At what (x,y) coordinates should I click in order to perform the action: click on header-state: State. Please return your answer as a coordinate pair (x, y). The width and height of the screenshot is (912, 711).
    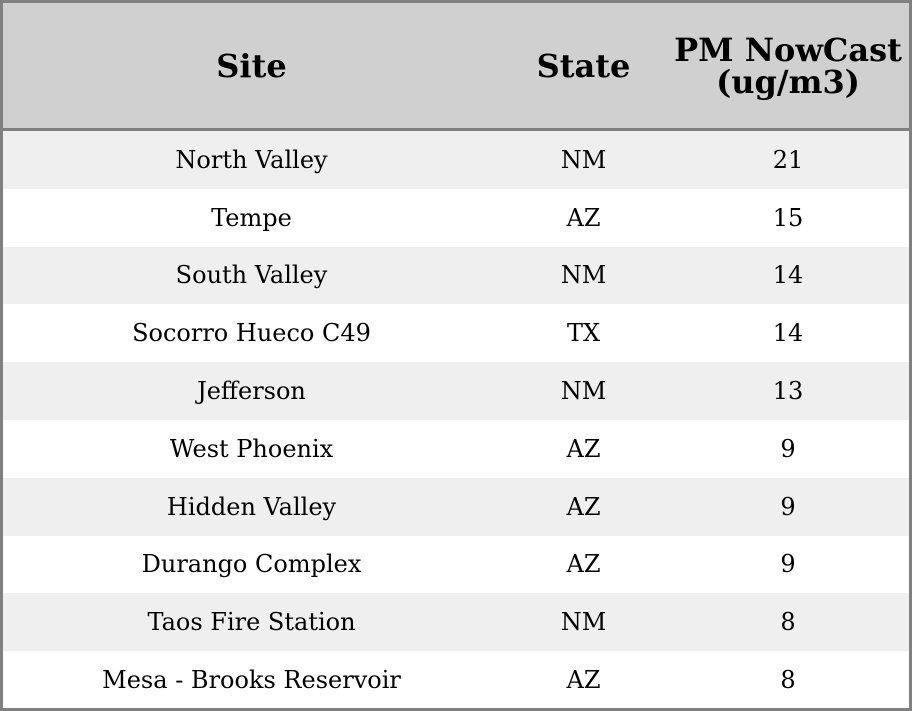
    Looking at the image, I should click on (583, 67).